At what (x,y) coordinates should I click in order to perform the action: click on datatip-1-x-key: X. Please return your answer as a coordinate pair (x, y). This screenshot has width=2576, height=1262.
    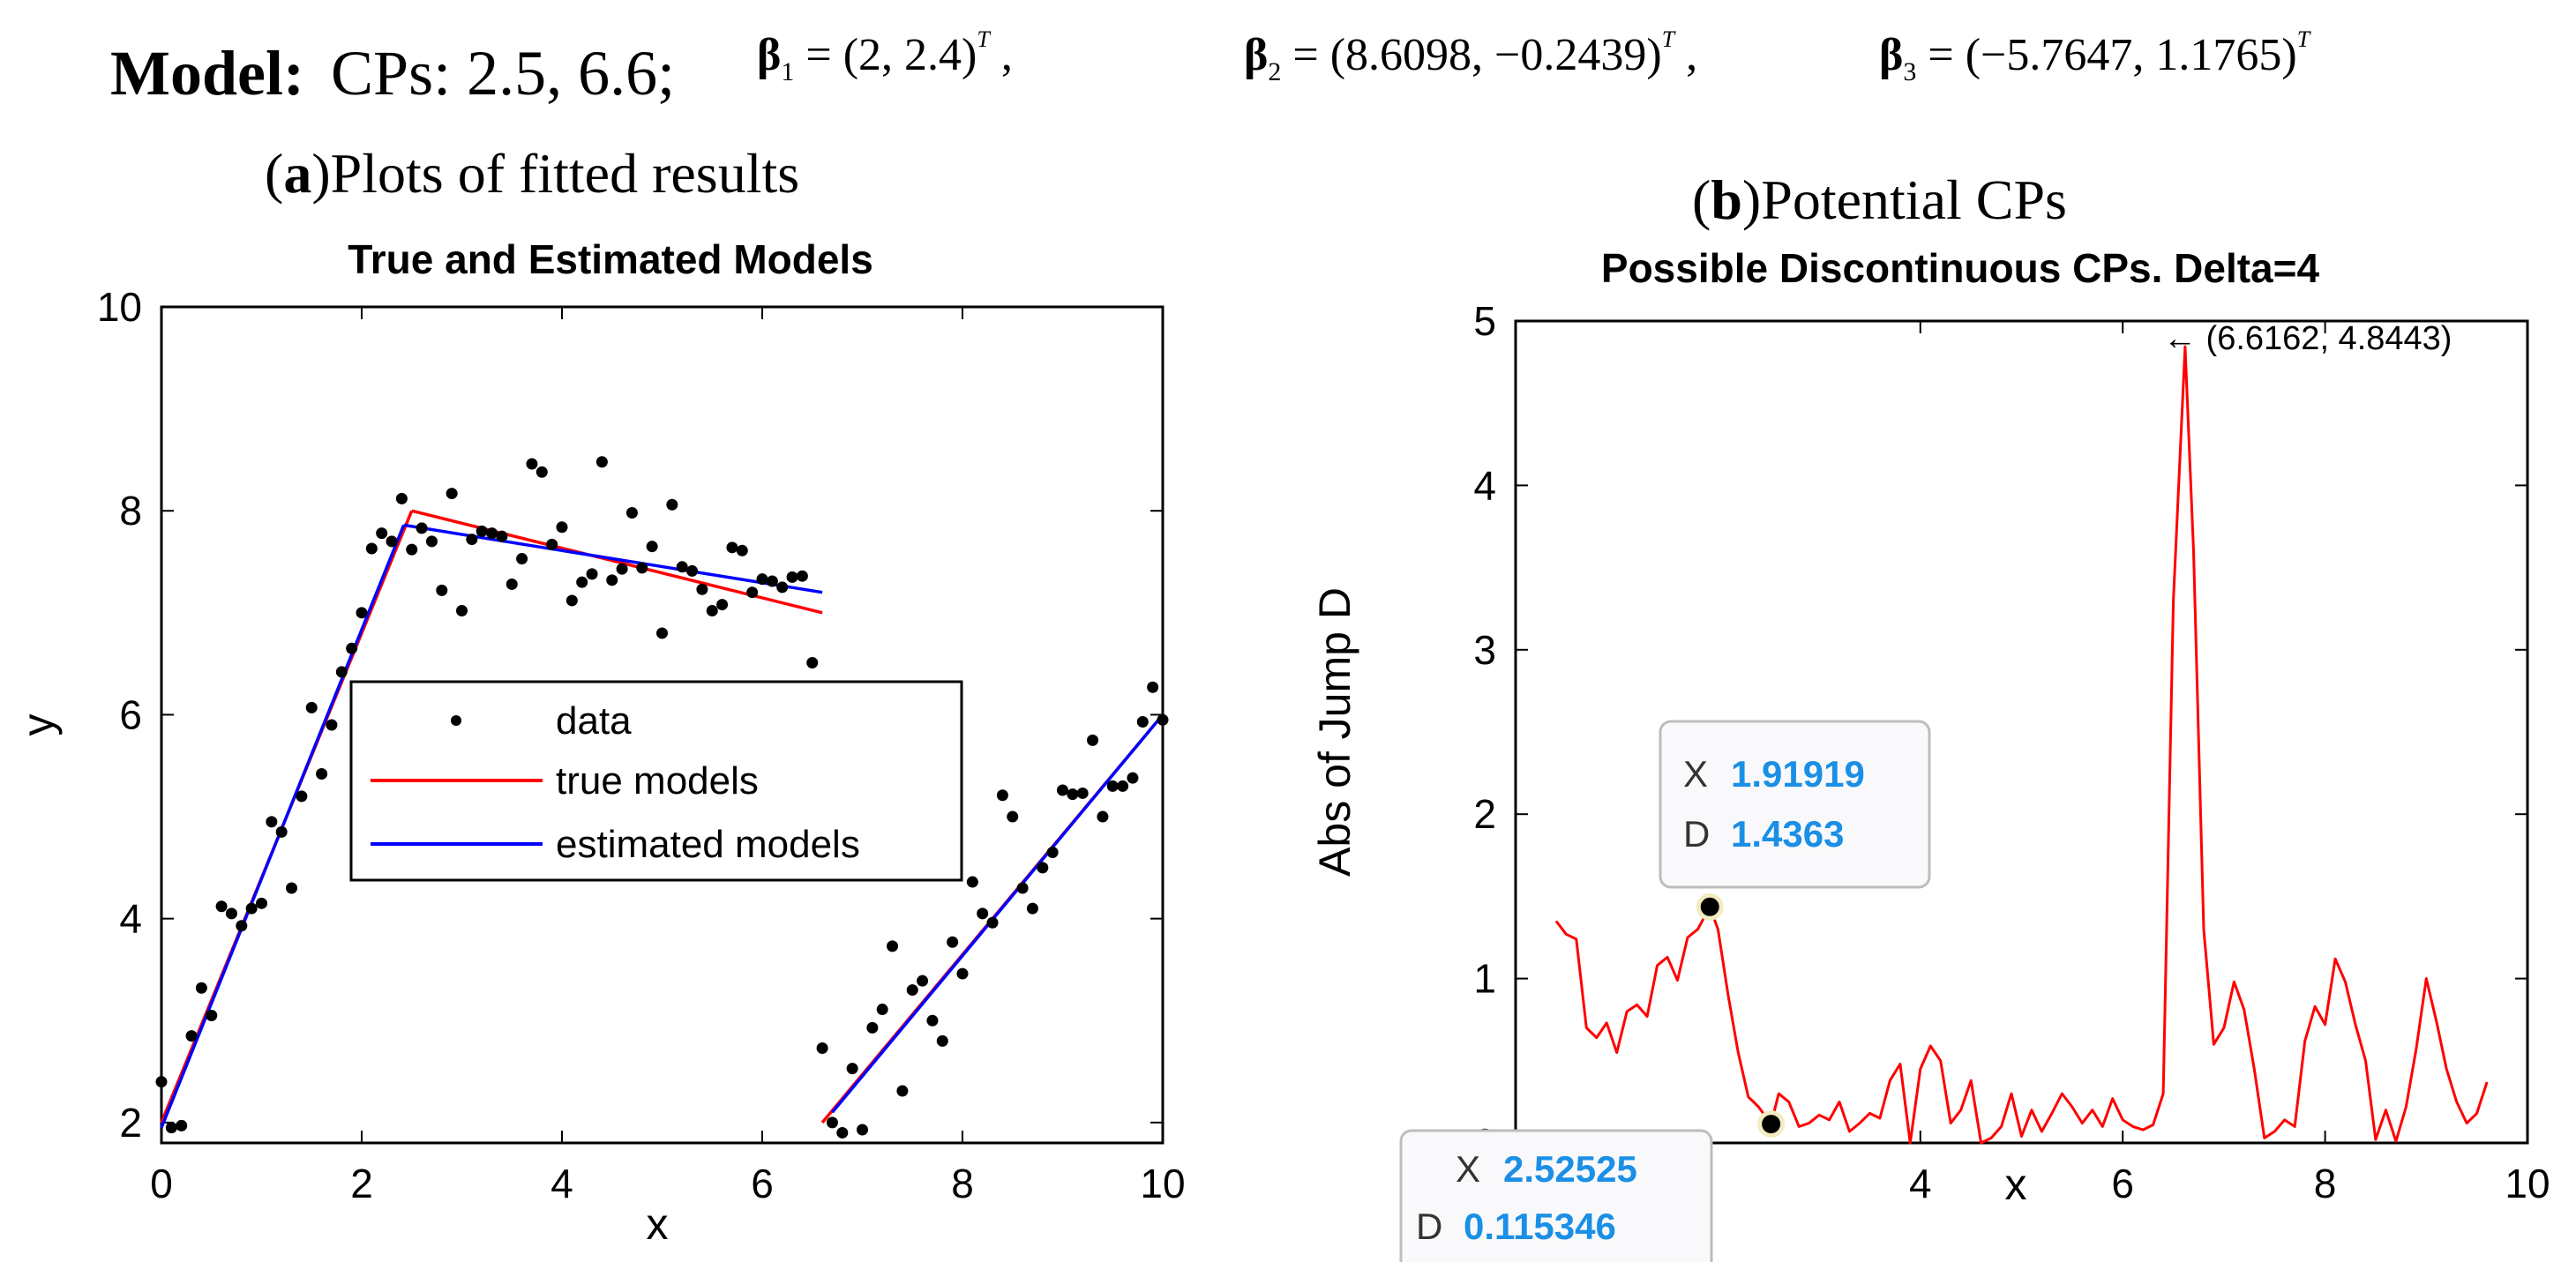
    Looking at the image, I should click on (1696, 774).